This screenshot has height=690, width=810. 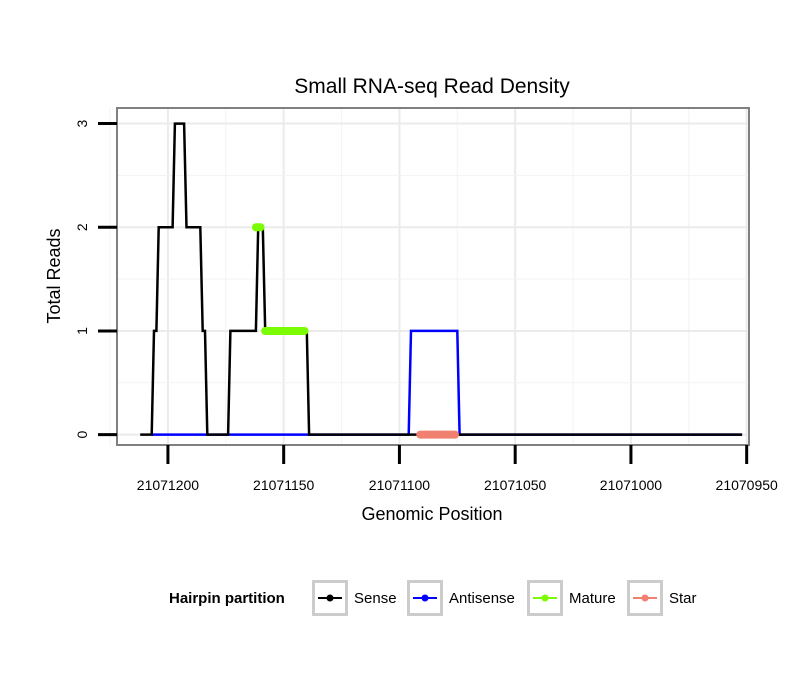 What do you see at coordinates (515, 485) in the screenshot?
I see `x-tick-label: 21071050` at bounding box center [515, 485].